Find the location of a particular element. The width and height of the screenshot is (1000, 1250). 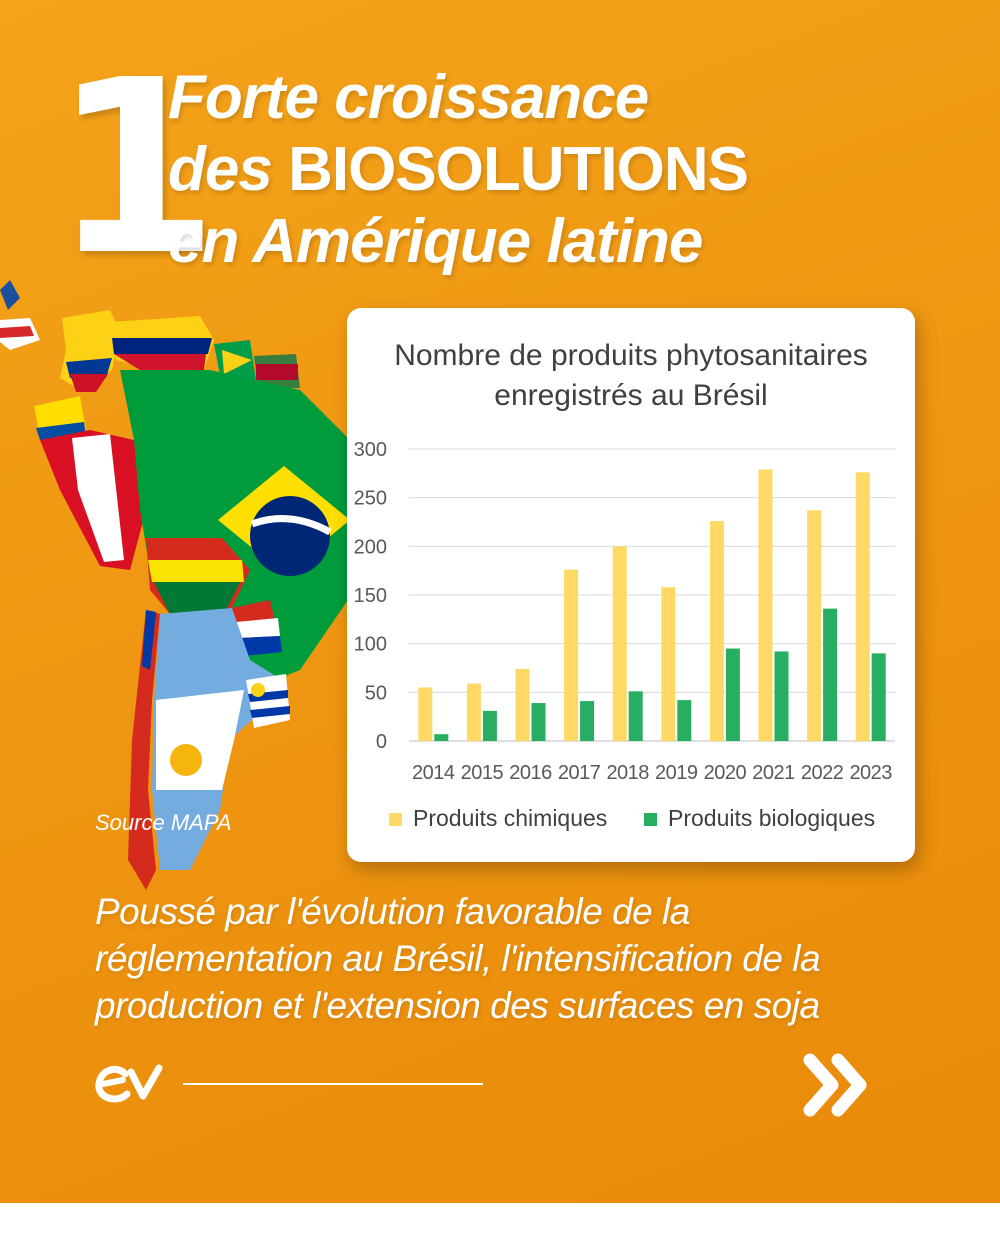

x-tick-label: 2017 is located at coordinates (579, 773).